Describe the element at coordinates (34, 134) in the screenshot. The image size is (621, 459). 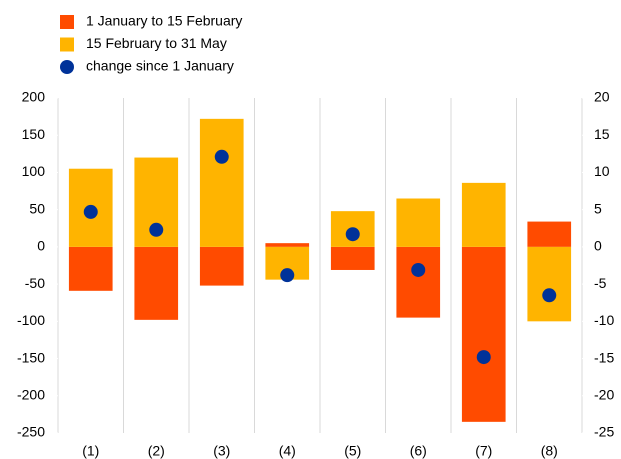
I see `y-tick-label: 150` at that location.